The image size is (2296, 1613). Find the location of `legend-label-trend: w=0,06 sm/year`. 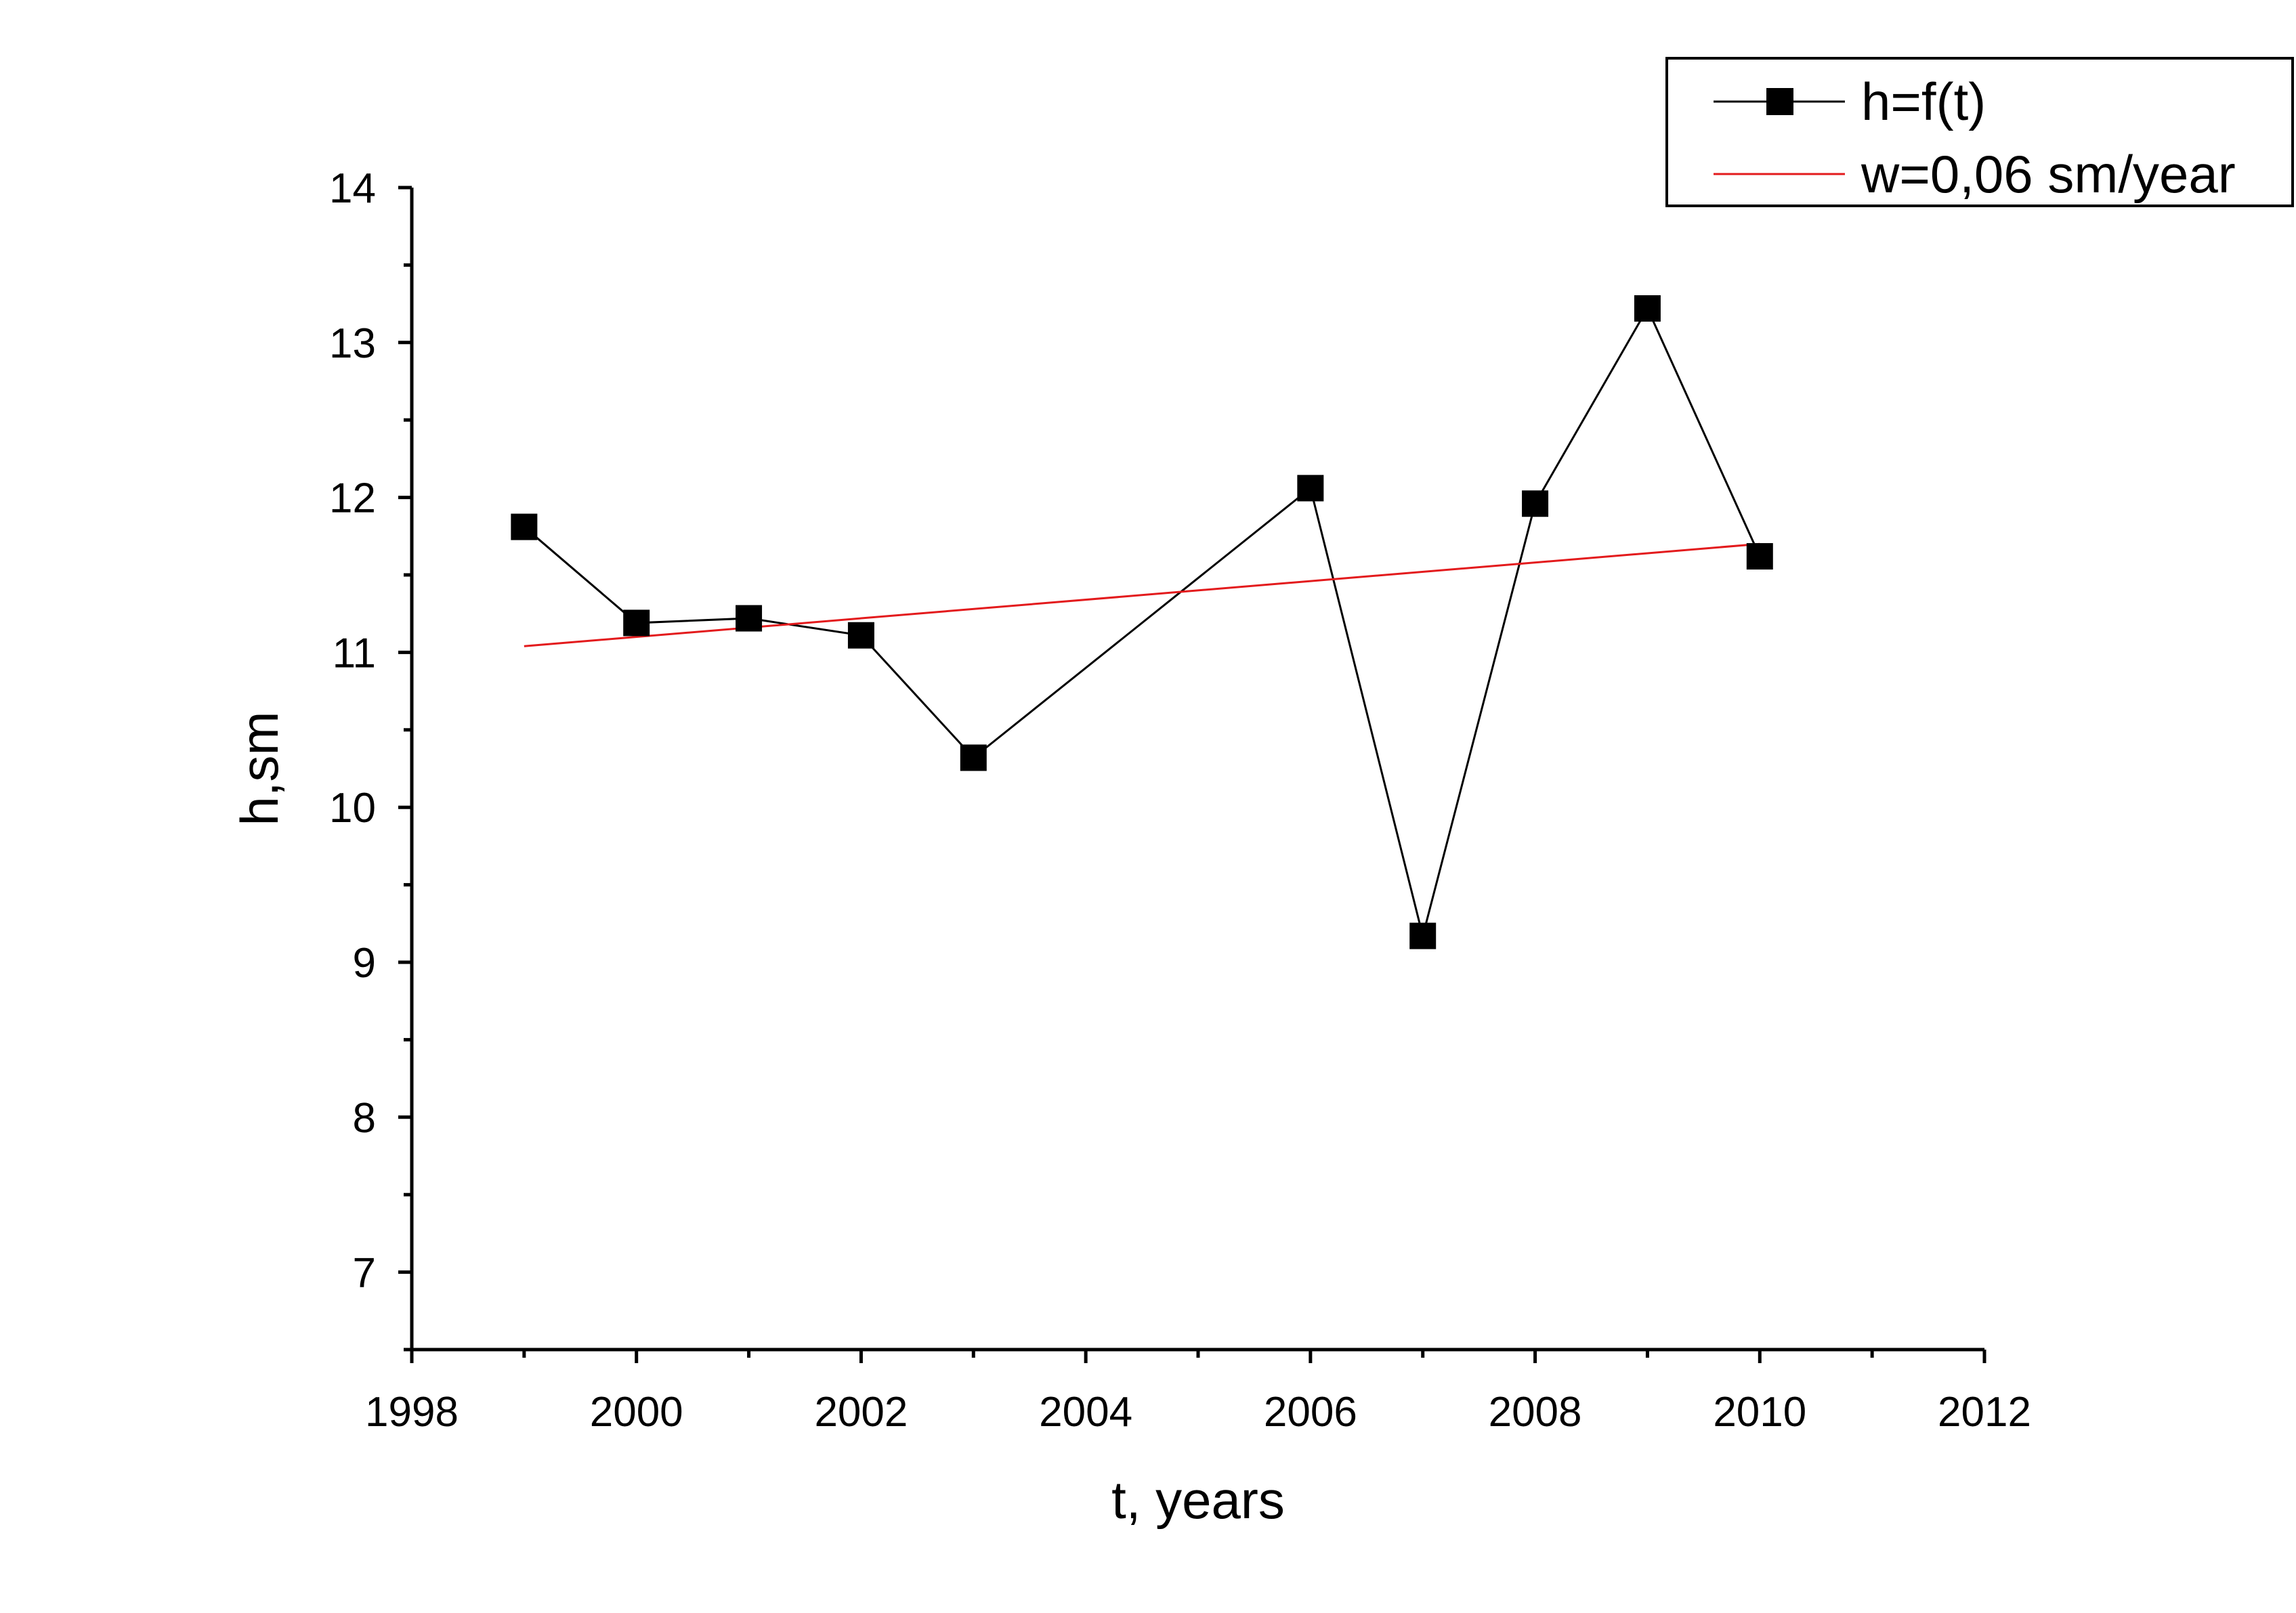

legend-label-trend: w=0,06 sm/year is located at coordinates (2048, 174).